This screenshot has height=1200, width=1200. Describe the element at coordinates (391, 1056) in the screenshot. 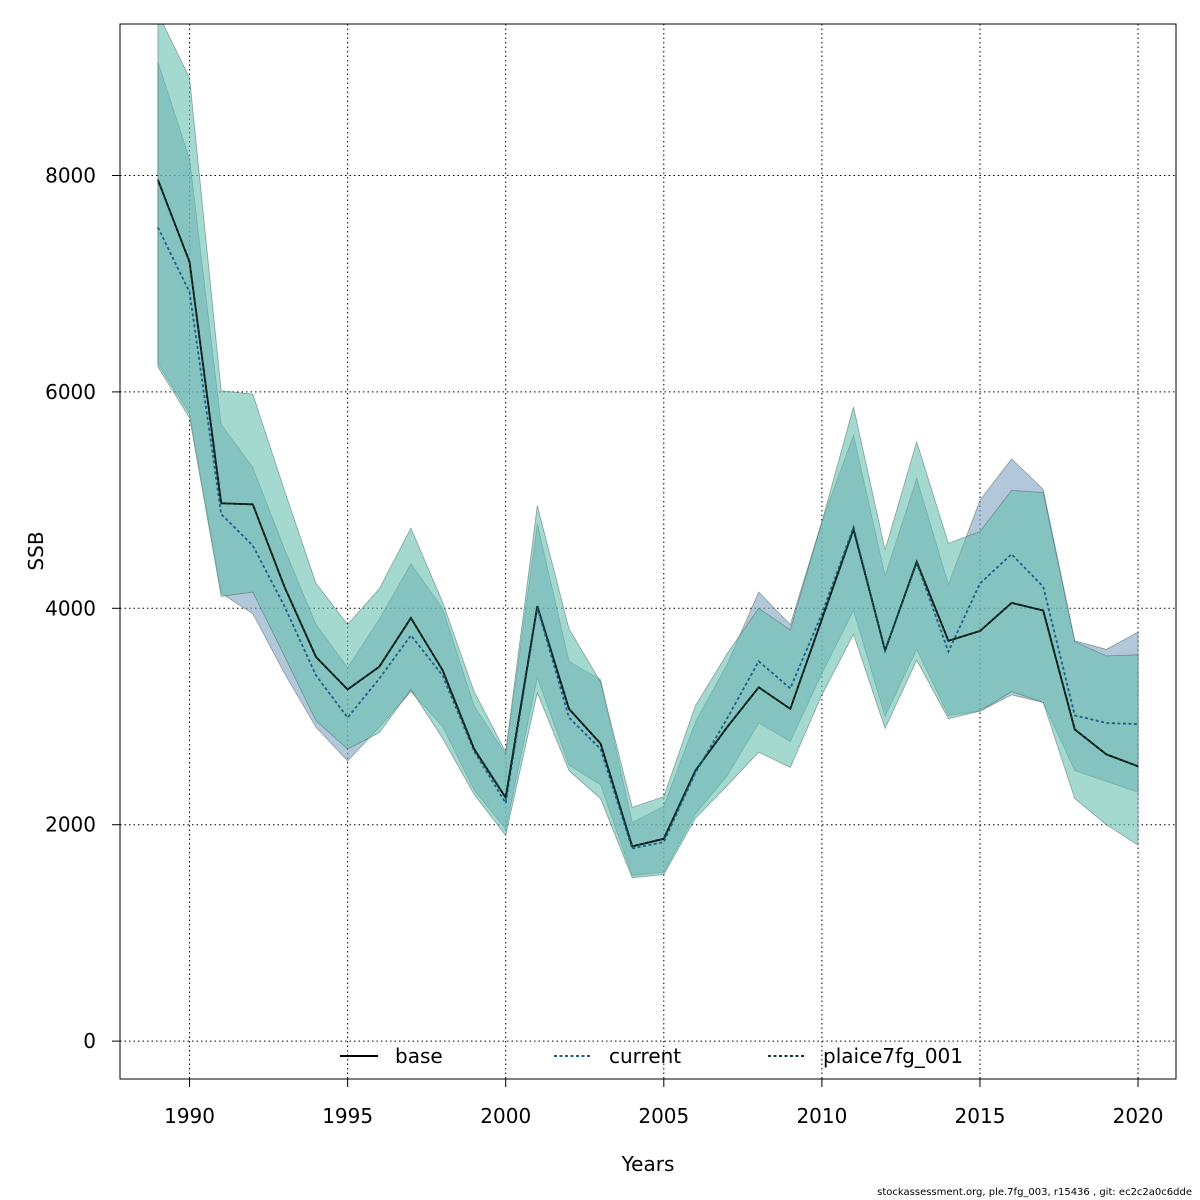

I see `legend-item-base: base` at that location.